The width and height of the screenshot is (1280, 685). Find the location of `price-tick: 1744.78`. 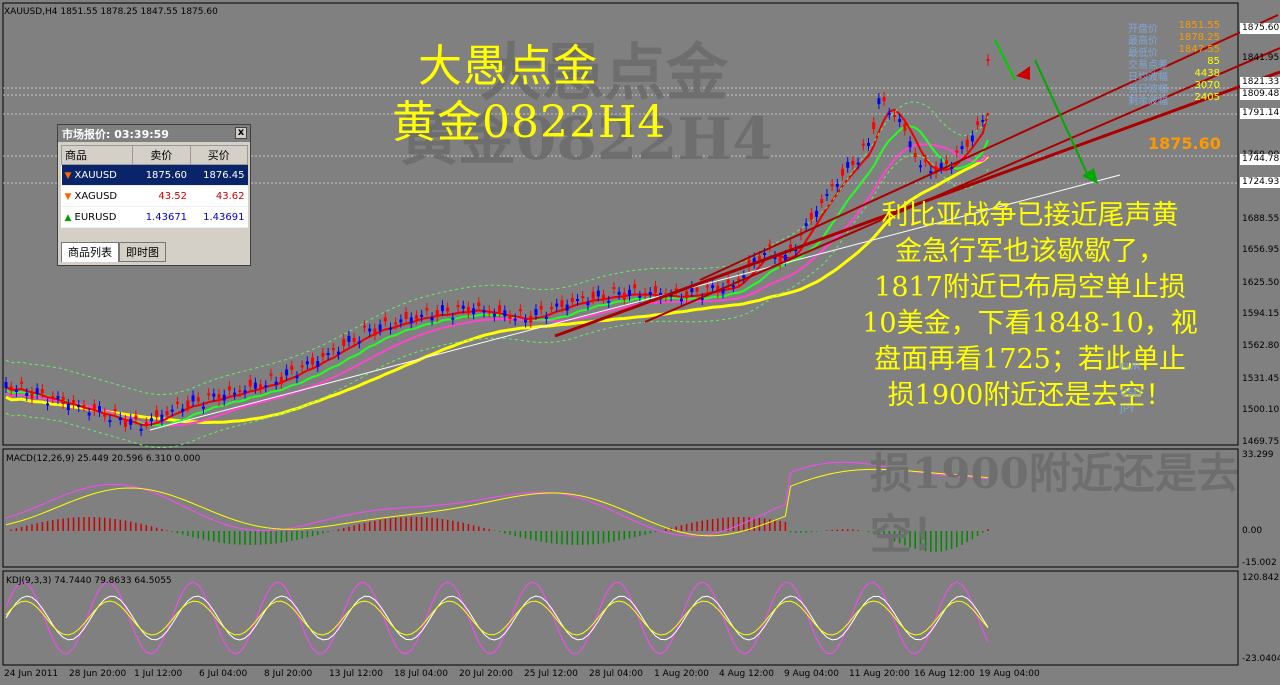

price-tick: 1744.78 is located at coordinates (1260, 159).